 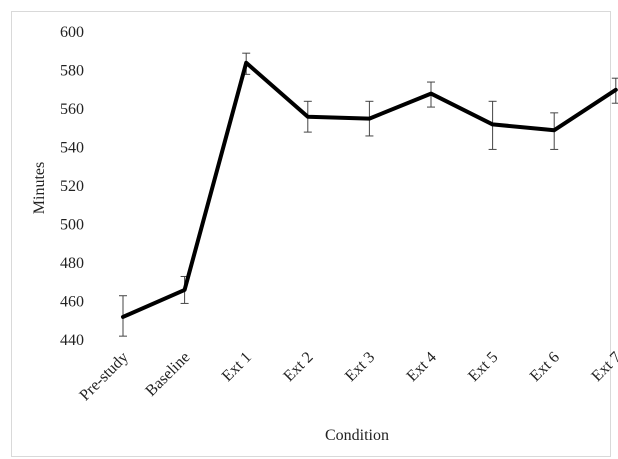 I want to click on y-axis-title: Minutes, so click(x=39, y=188).